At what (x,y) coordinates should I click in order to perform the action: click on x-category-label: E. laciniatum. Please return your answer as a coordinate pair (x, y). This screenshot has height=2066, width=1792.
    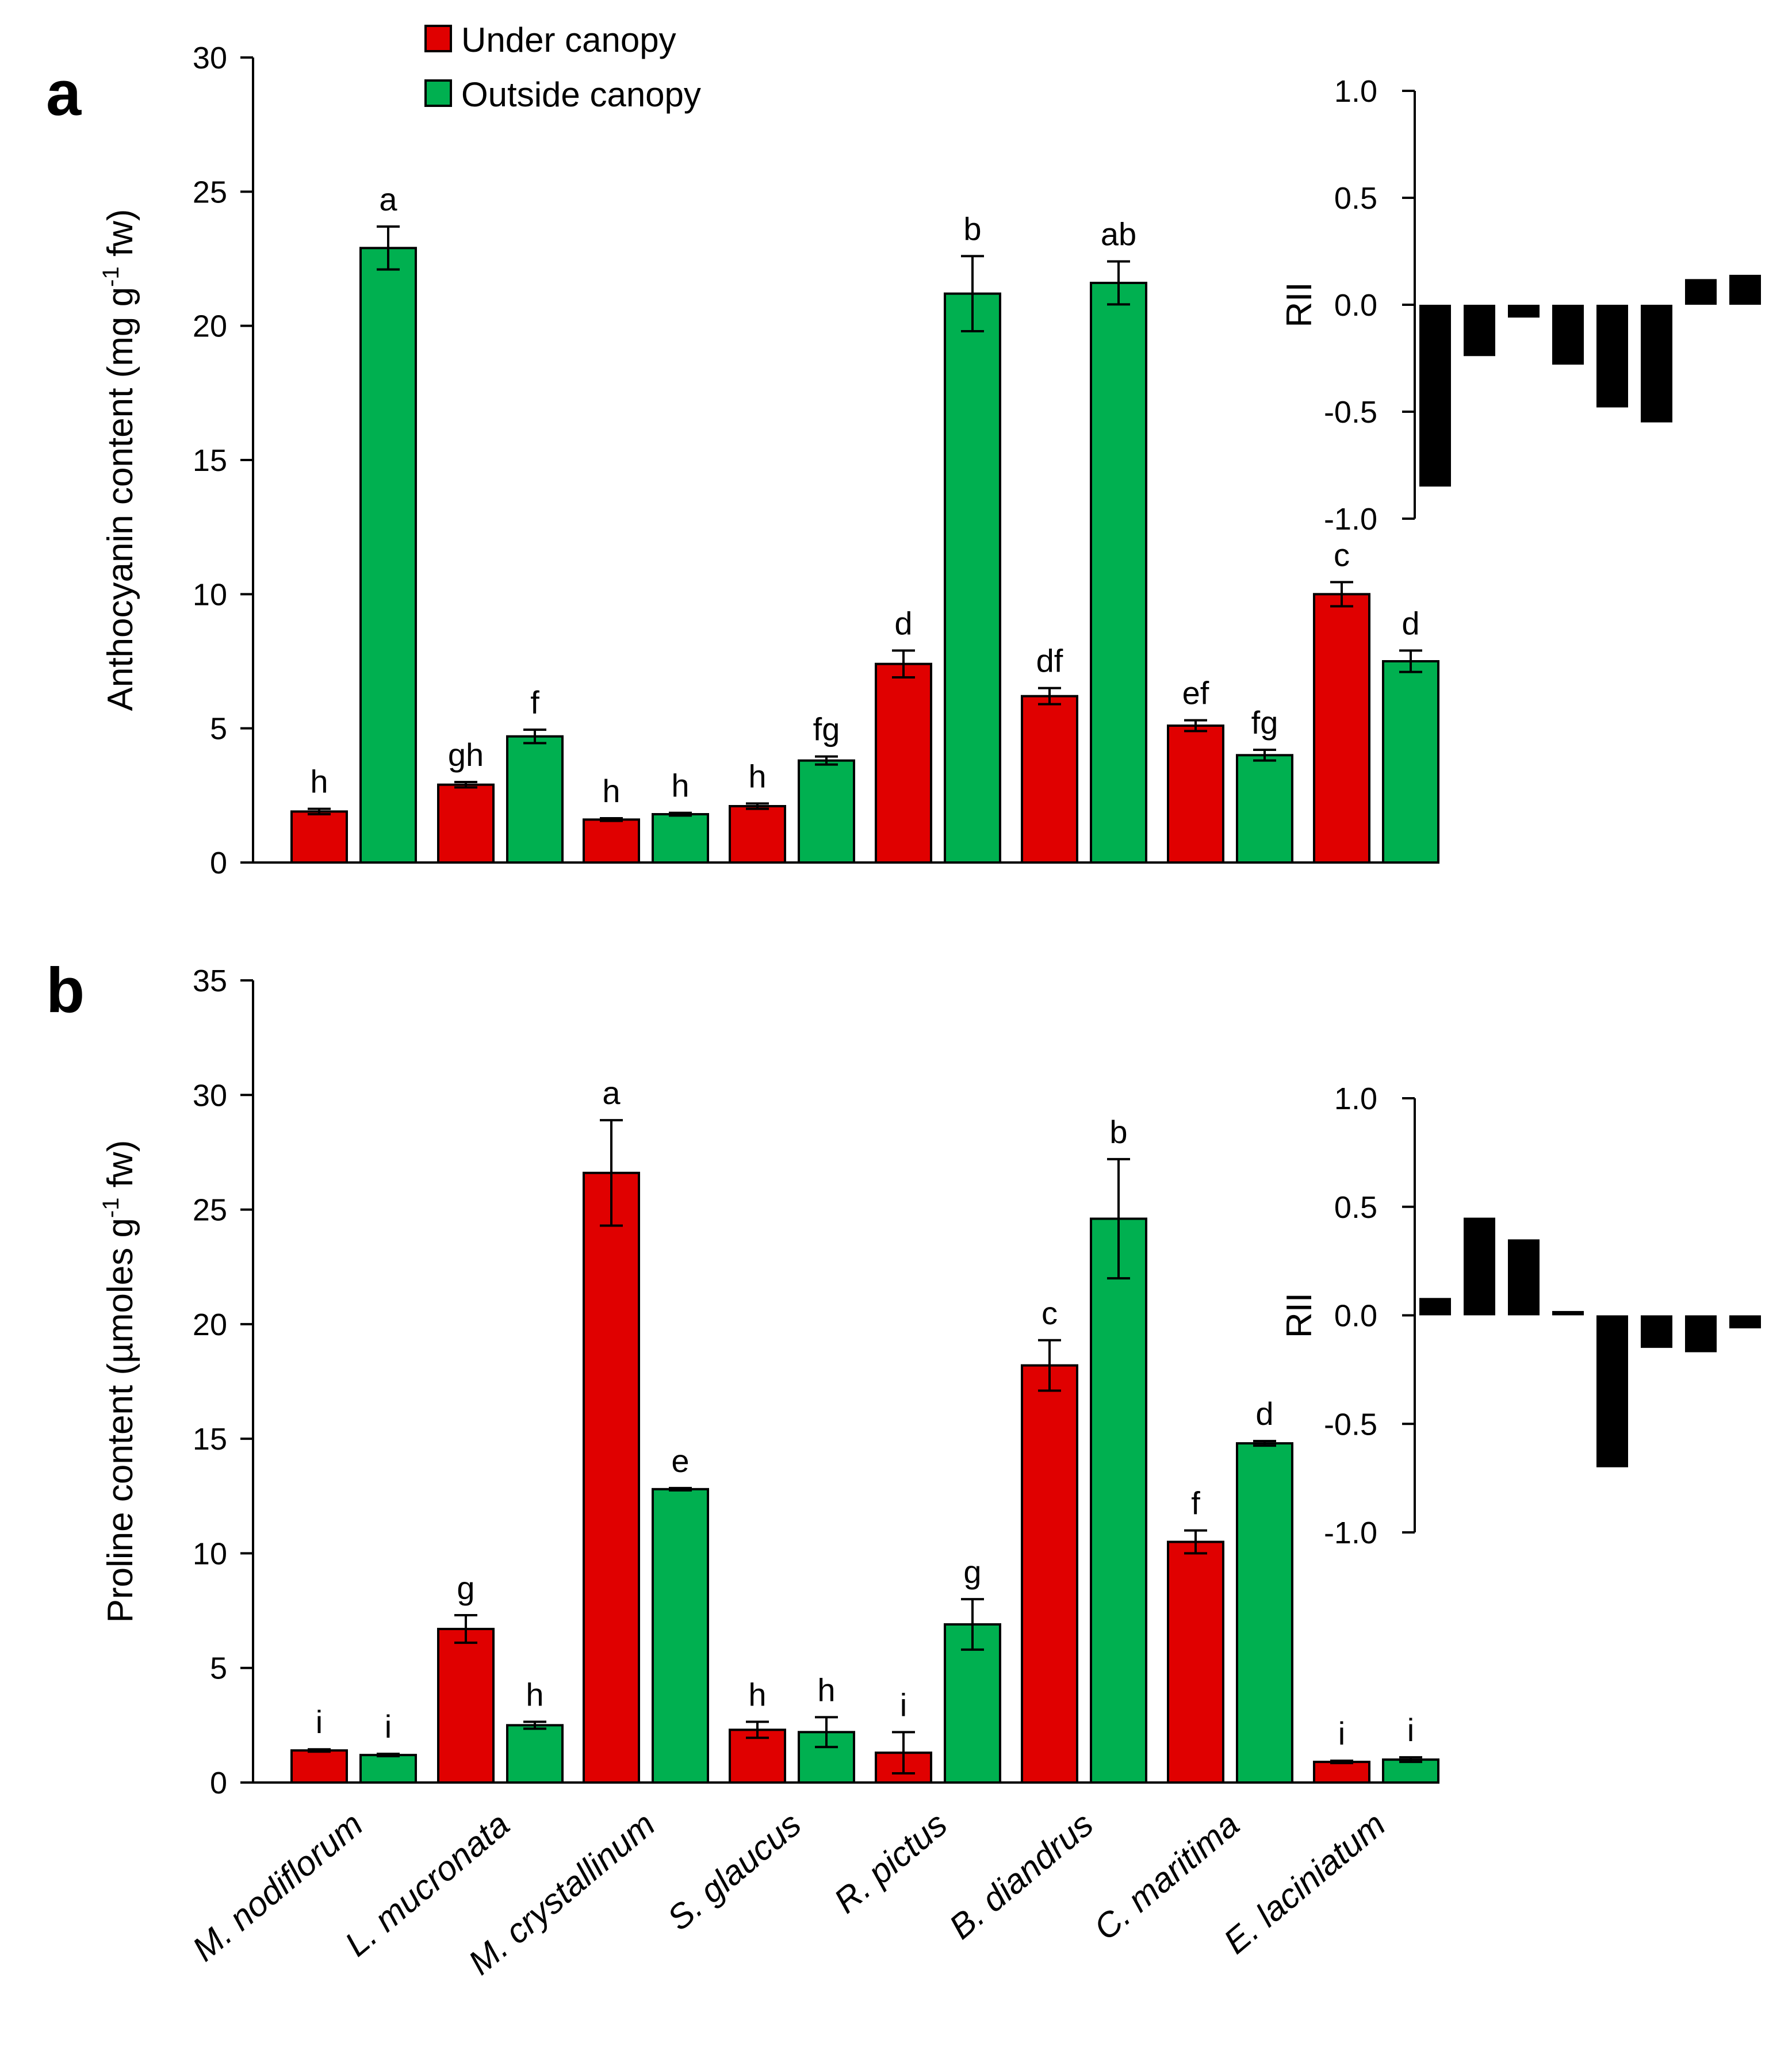
    Looking at the image, I should click on (1304, 1883).